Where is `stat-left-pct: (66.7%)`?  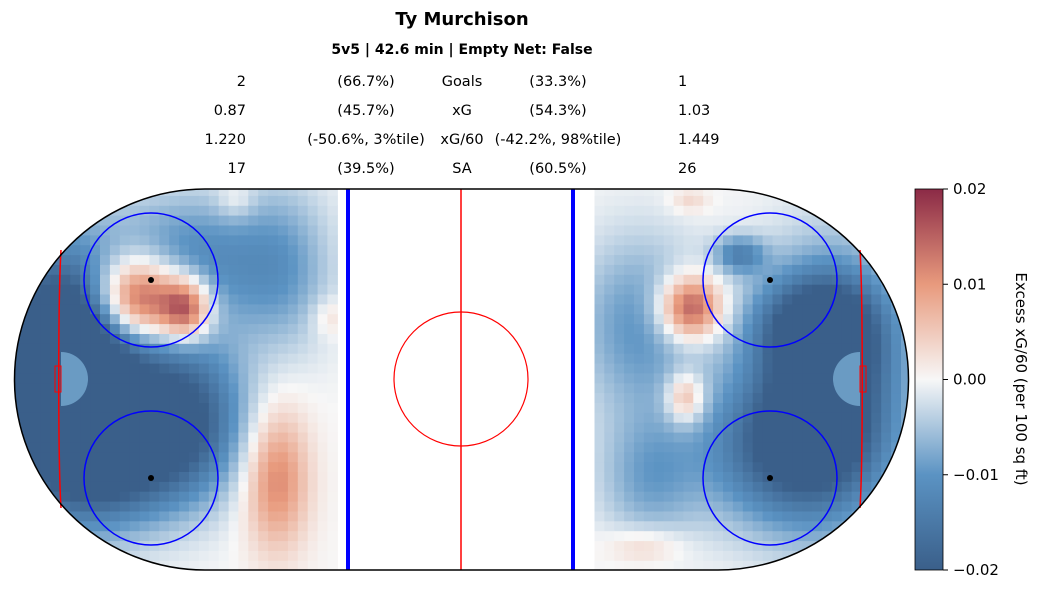 stat-left-pct: (66.7%) is located at coordinates (366, 82).